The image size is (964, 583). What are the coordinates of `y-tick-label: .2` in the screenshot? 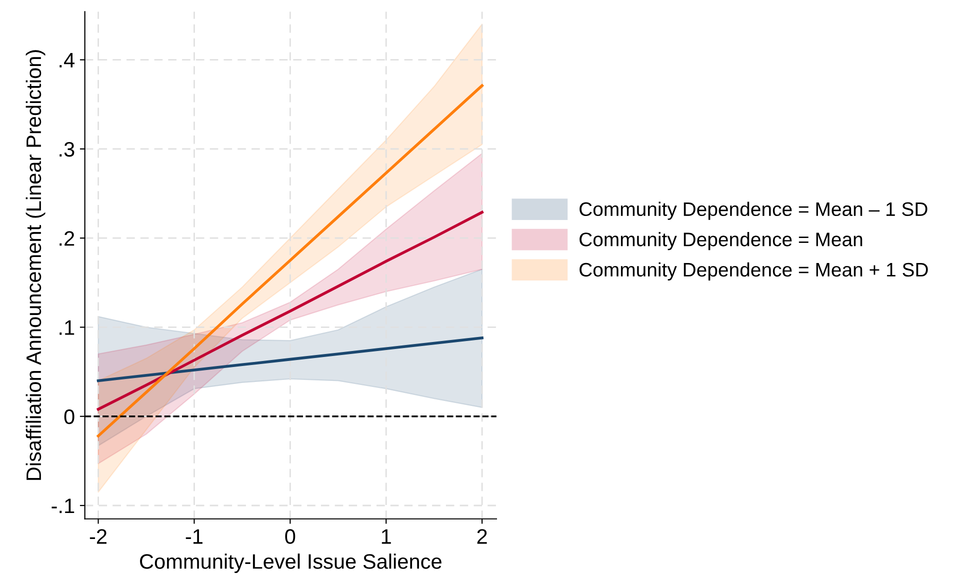 It's located at (67, 238).